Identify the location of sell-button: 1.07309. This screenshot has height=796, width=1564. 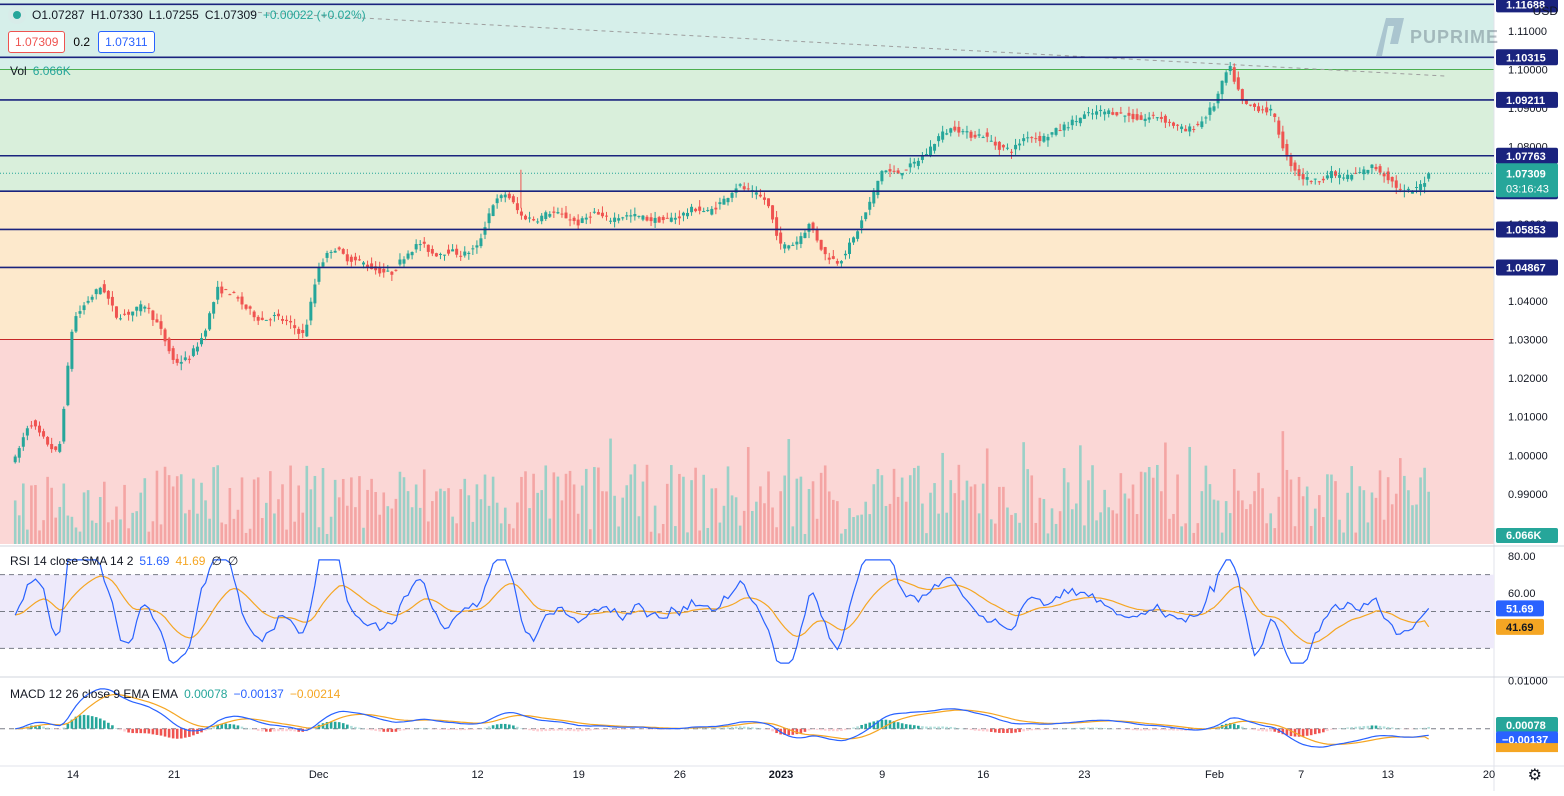
(37, 42).